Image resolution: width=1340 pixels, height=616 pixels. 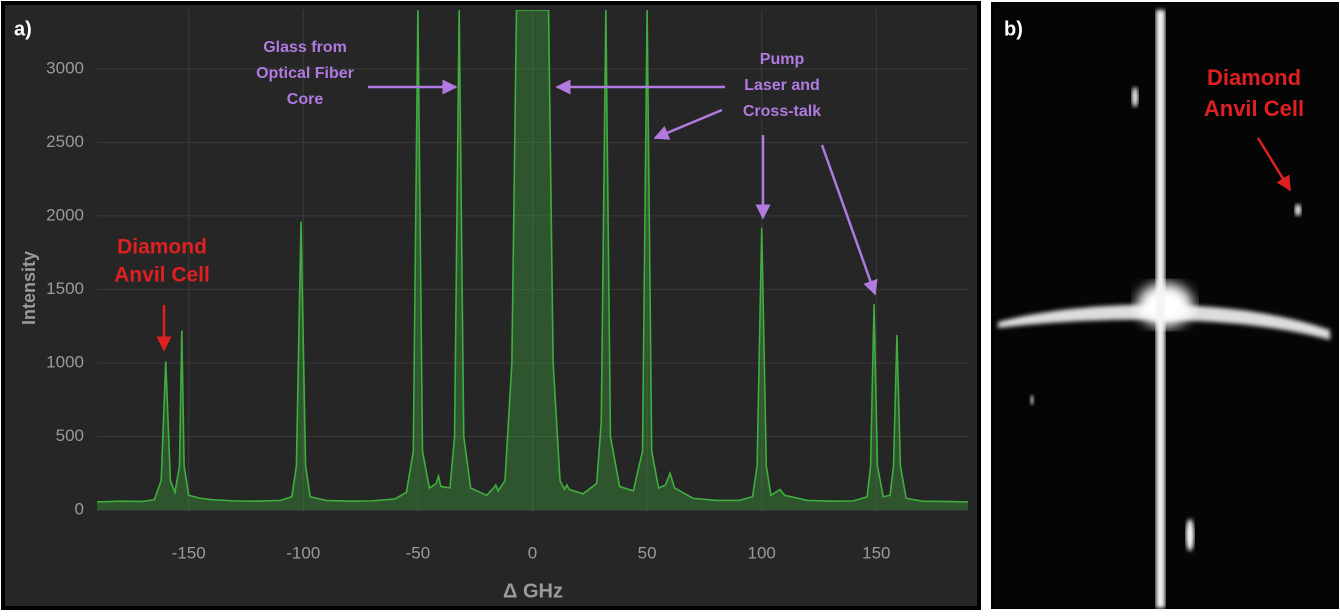 I want to click on y-tick-label: 1500, so click(x=65, y=288).